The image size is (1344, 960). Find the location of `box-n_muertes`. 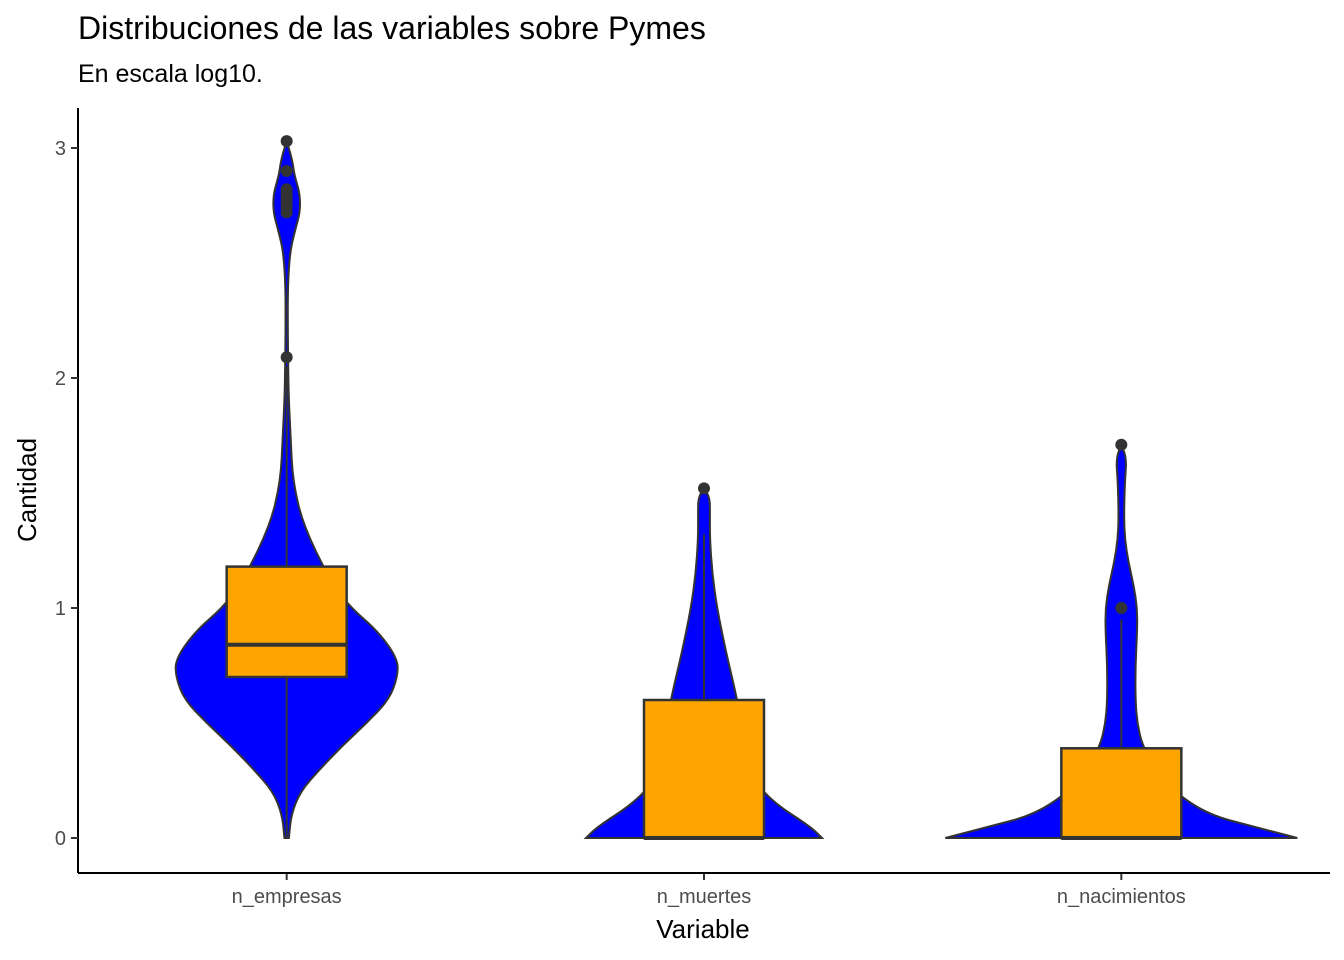

box-n_muertes is located at coordinates (704, 769).